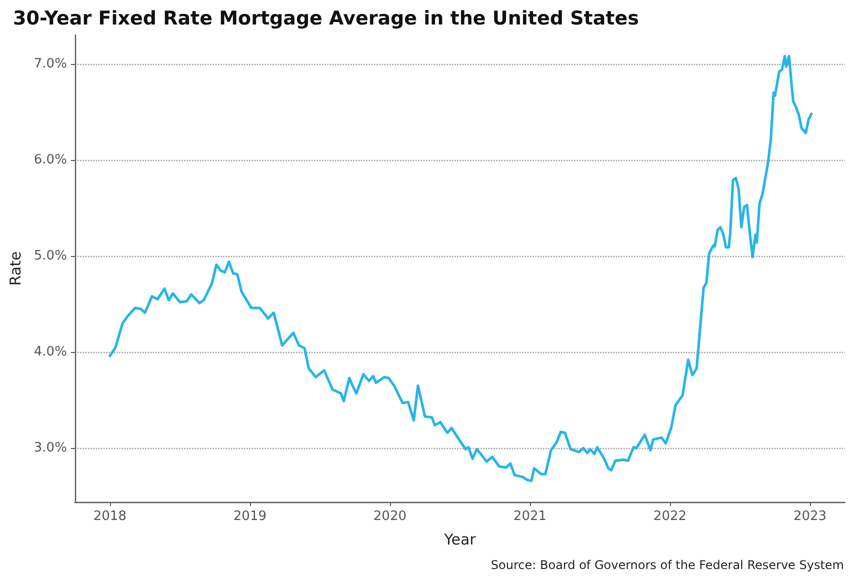  What do you see at coordinates (50, 256) in the screenshot?
I see `y-tick-label: 5.0%` at bounding box center [50, 256].